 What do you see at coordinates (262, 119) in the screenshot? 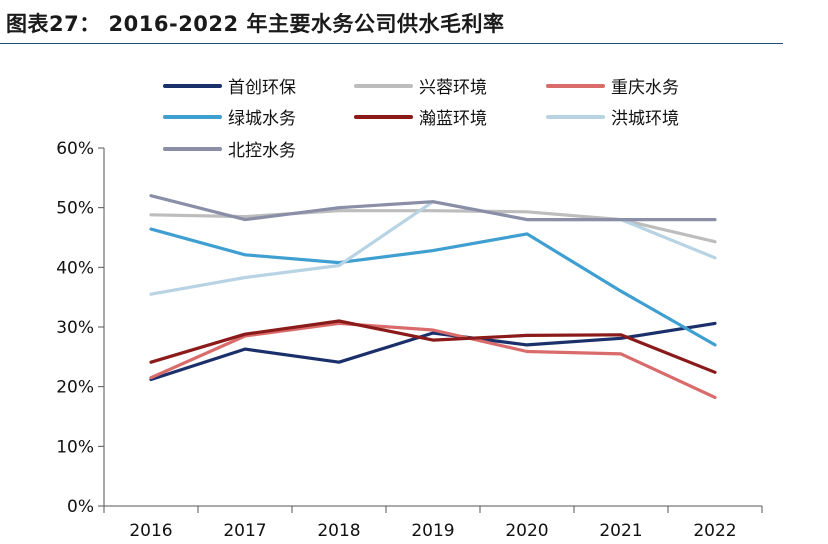
I see `legend-label: 绿城水务` at bounding box center [262, 119].